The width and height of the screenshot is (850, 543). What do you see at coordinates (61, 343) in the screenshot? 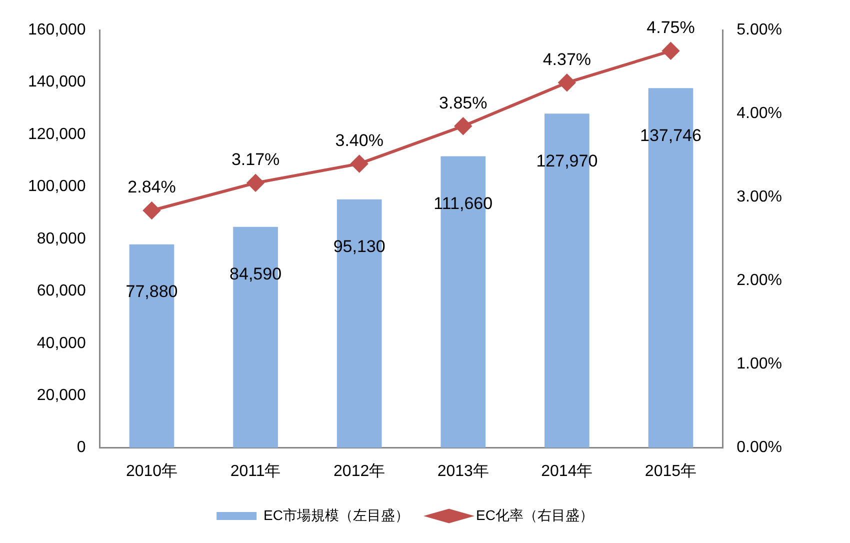
I see `y-tick-label: 40,000` at bounding box center [61, 343].